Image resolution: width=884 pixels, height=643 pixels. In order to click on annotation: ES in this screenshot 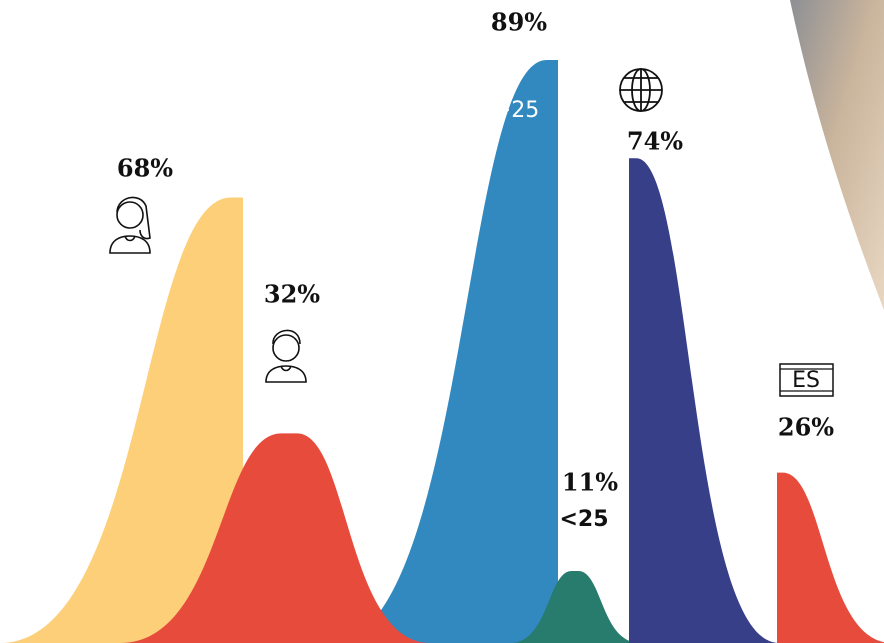, I will do `click(806, 380)`.